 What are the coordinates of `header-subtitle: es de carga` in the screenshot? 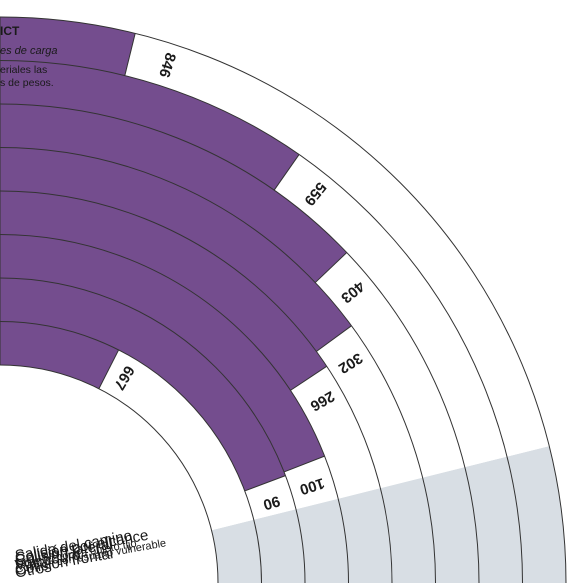 It's located at (29, 51).